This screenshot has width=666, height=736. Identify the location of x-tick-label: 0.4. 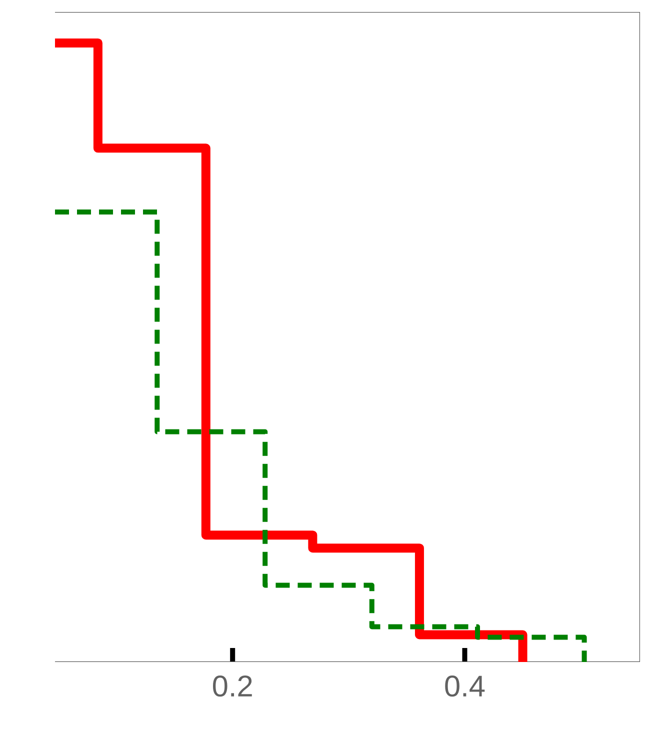
(465, 686).